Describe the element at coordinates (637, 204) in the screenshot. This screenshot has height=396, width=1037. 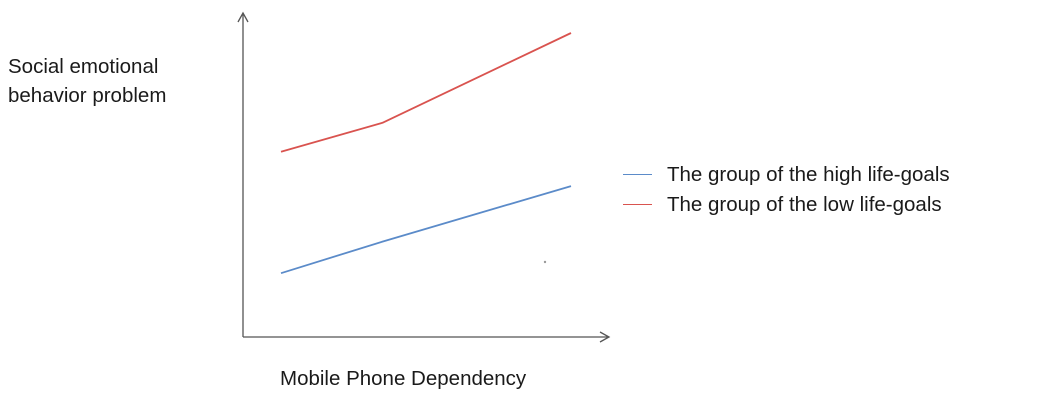
I see `legend-swatch-low` at that location.